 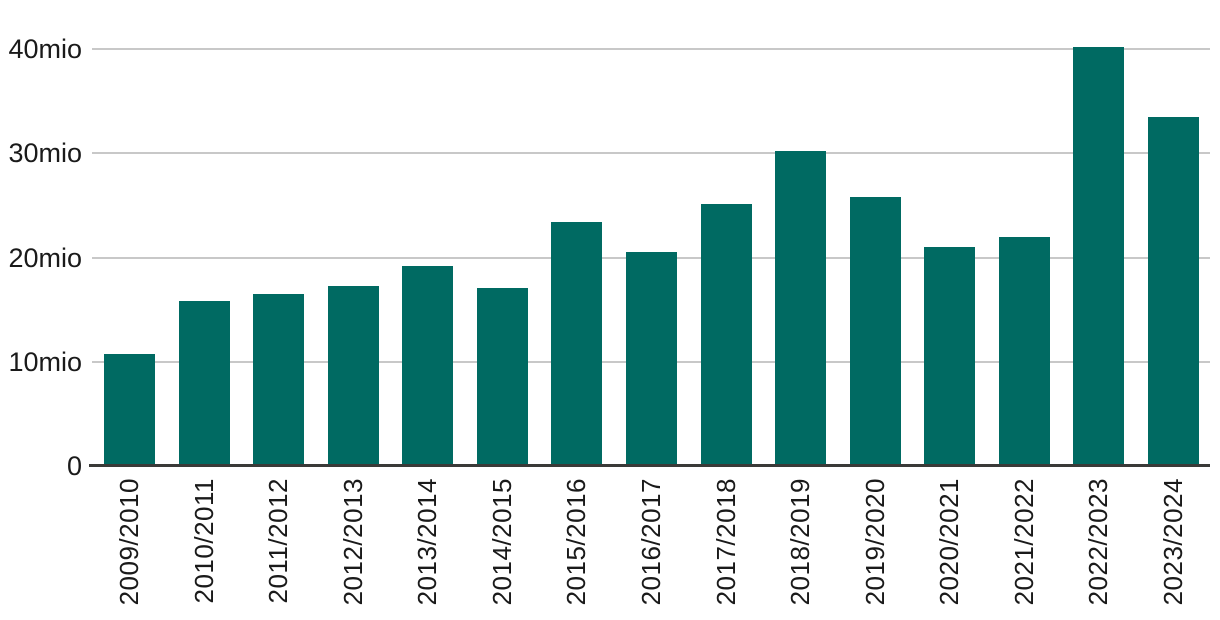 I want to click on x-label-slot-2017-2018: 2017/2018, so click(x=726, y=545).